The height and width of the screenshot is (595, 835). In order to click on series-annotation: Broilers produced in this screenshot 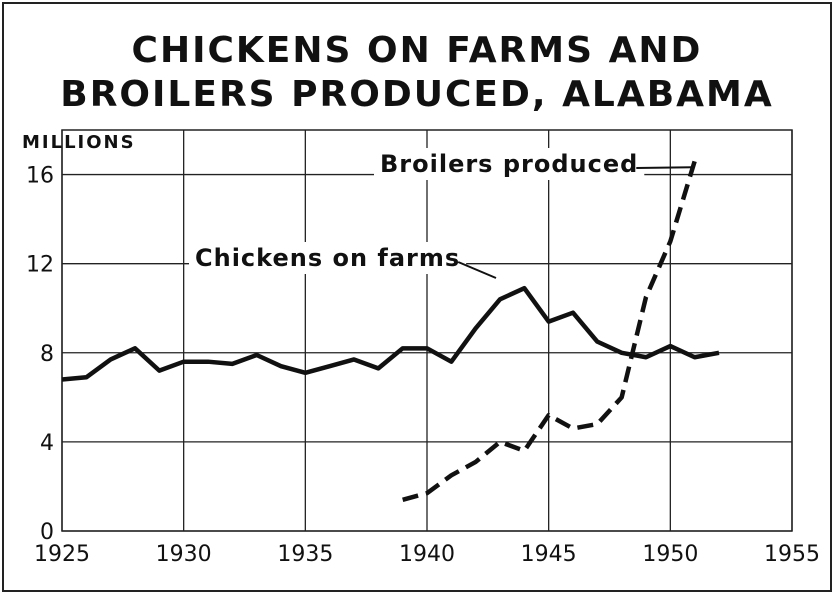, I will do `click(509, 164)`.